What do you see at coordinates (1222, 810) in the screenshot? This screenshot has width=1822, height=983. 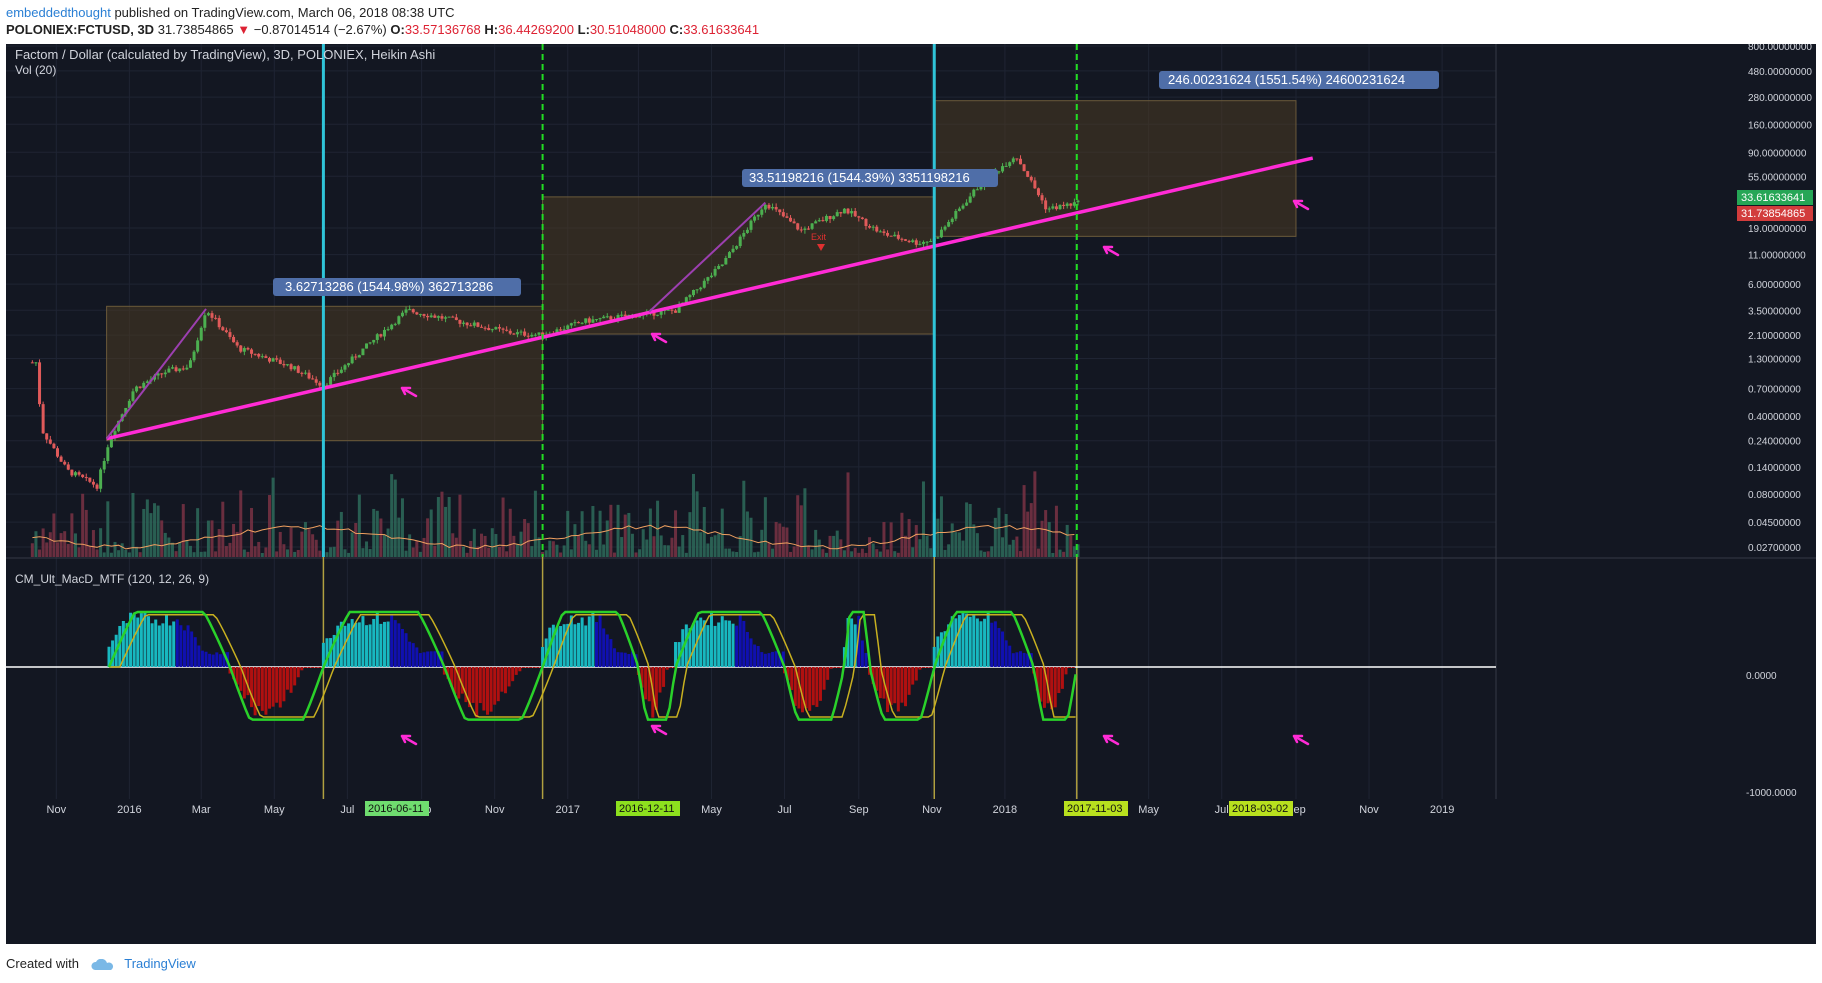 I see `x-tick-label: Jul` at bounding box center [1222, 810].